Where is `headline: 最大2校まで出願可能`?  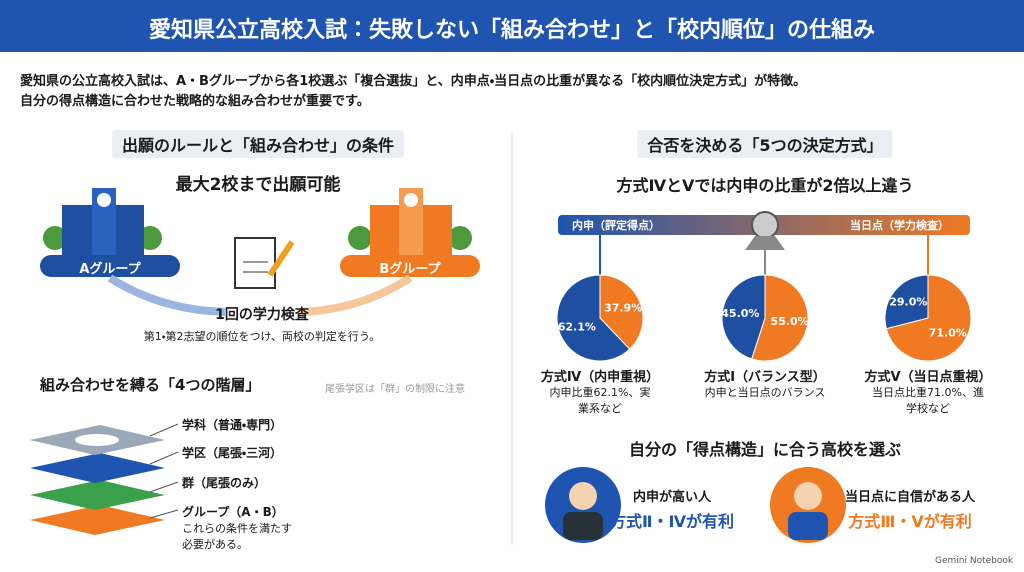
headline: 最大2校まで出願可能 is located at coordinates (258, 185).